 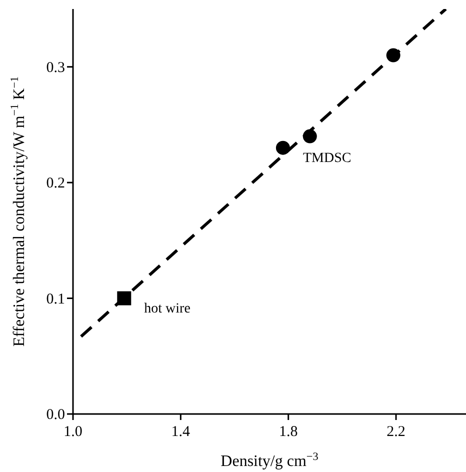 I want to click on y-tick-label: 0.2, so click(x=55, y=184).